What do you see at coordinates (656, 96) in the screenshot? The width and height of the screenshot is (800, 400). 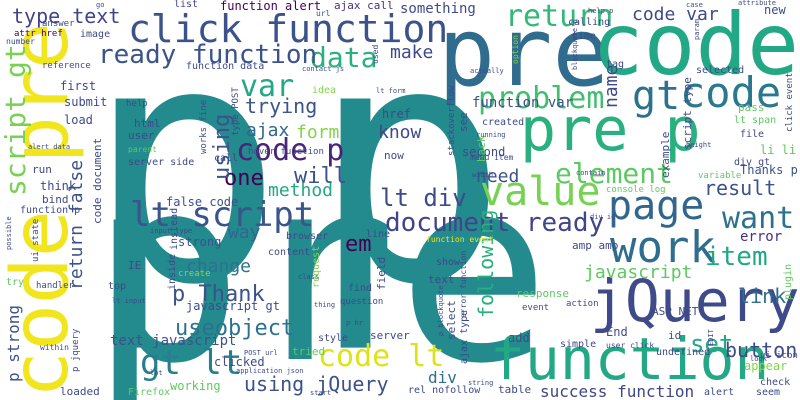 I see `word-gt: gt` at bounding box center [656, 96].